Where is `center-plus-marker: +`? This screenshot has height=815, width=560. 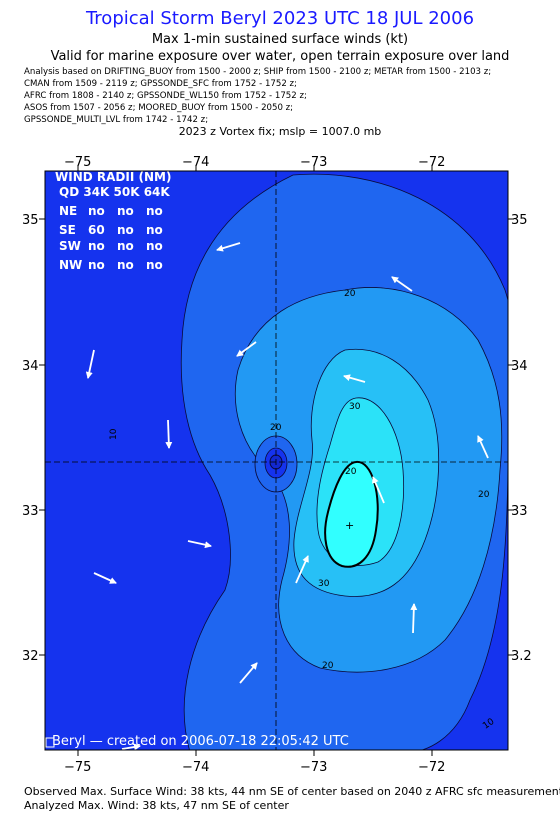
center-plus-marker: + is located at coordinates (349, 525).